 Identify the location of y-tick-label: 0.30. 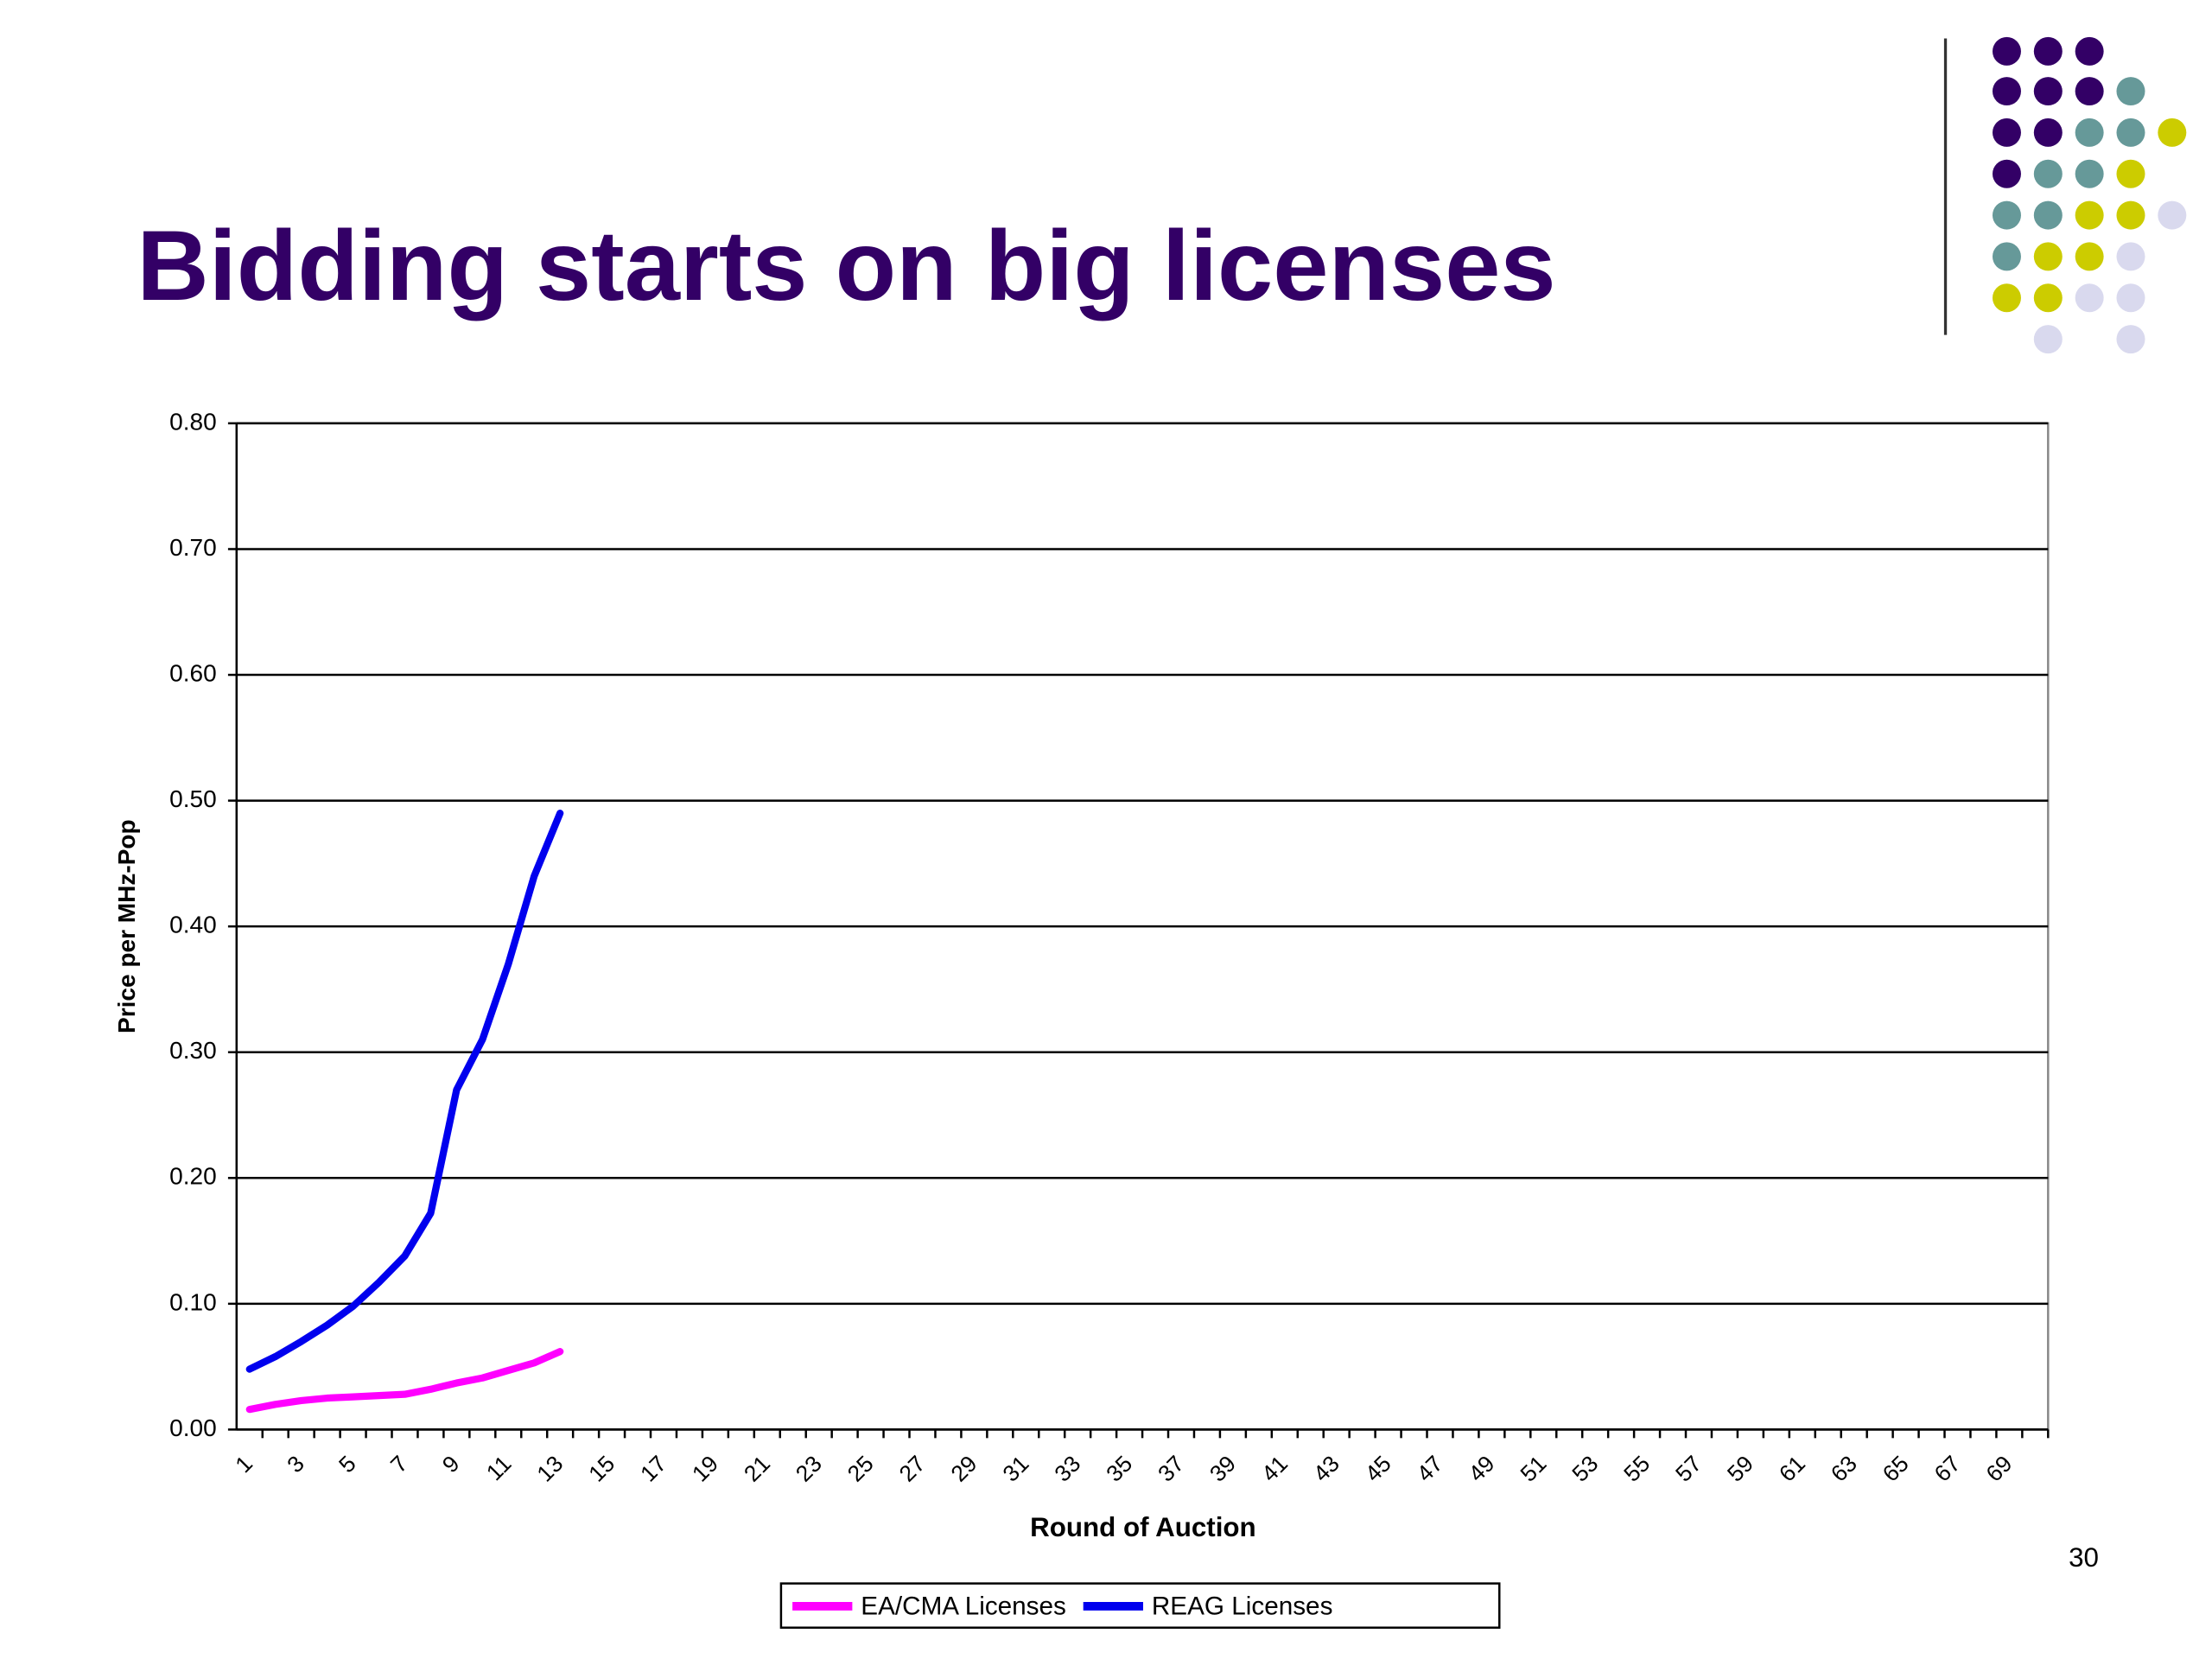
(193, 1050).